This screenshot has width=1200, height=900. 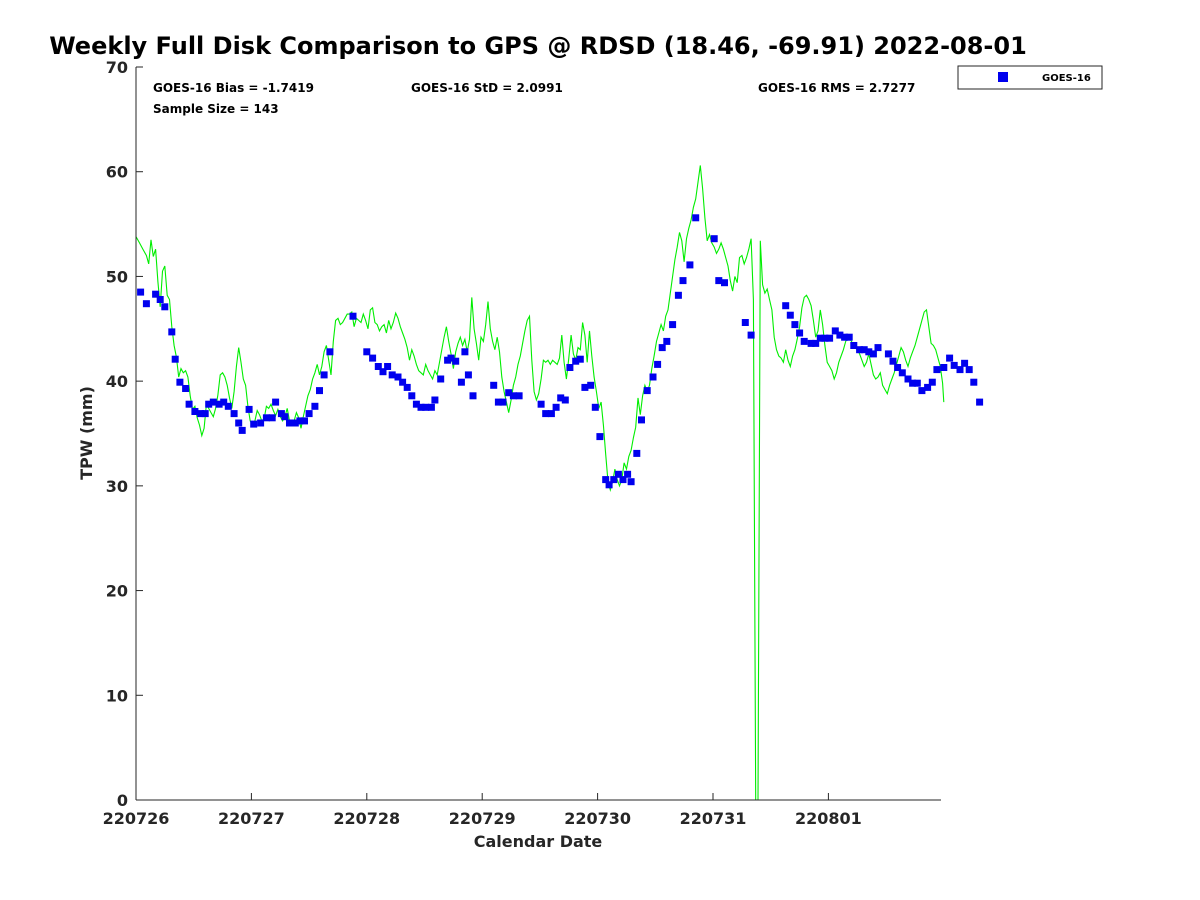 What do you see at coordinates (117, 67) in the screenshot?
I see `y-tick-label-70: 70` at bounding box center [117, 67].